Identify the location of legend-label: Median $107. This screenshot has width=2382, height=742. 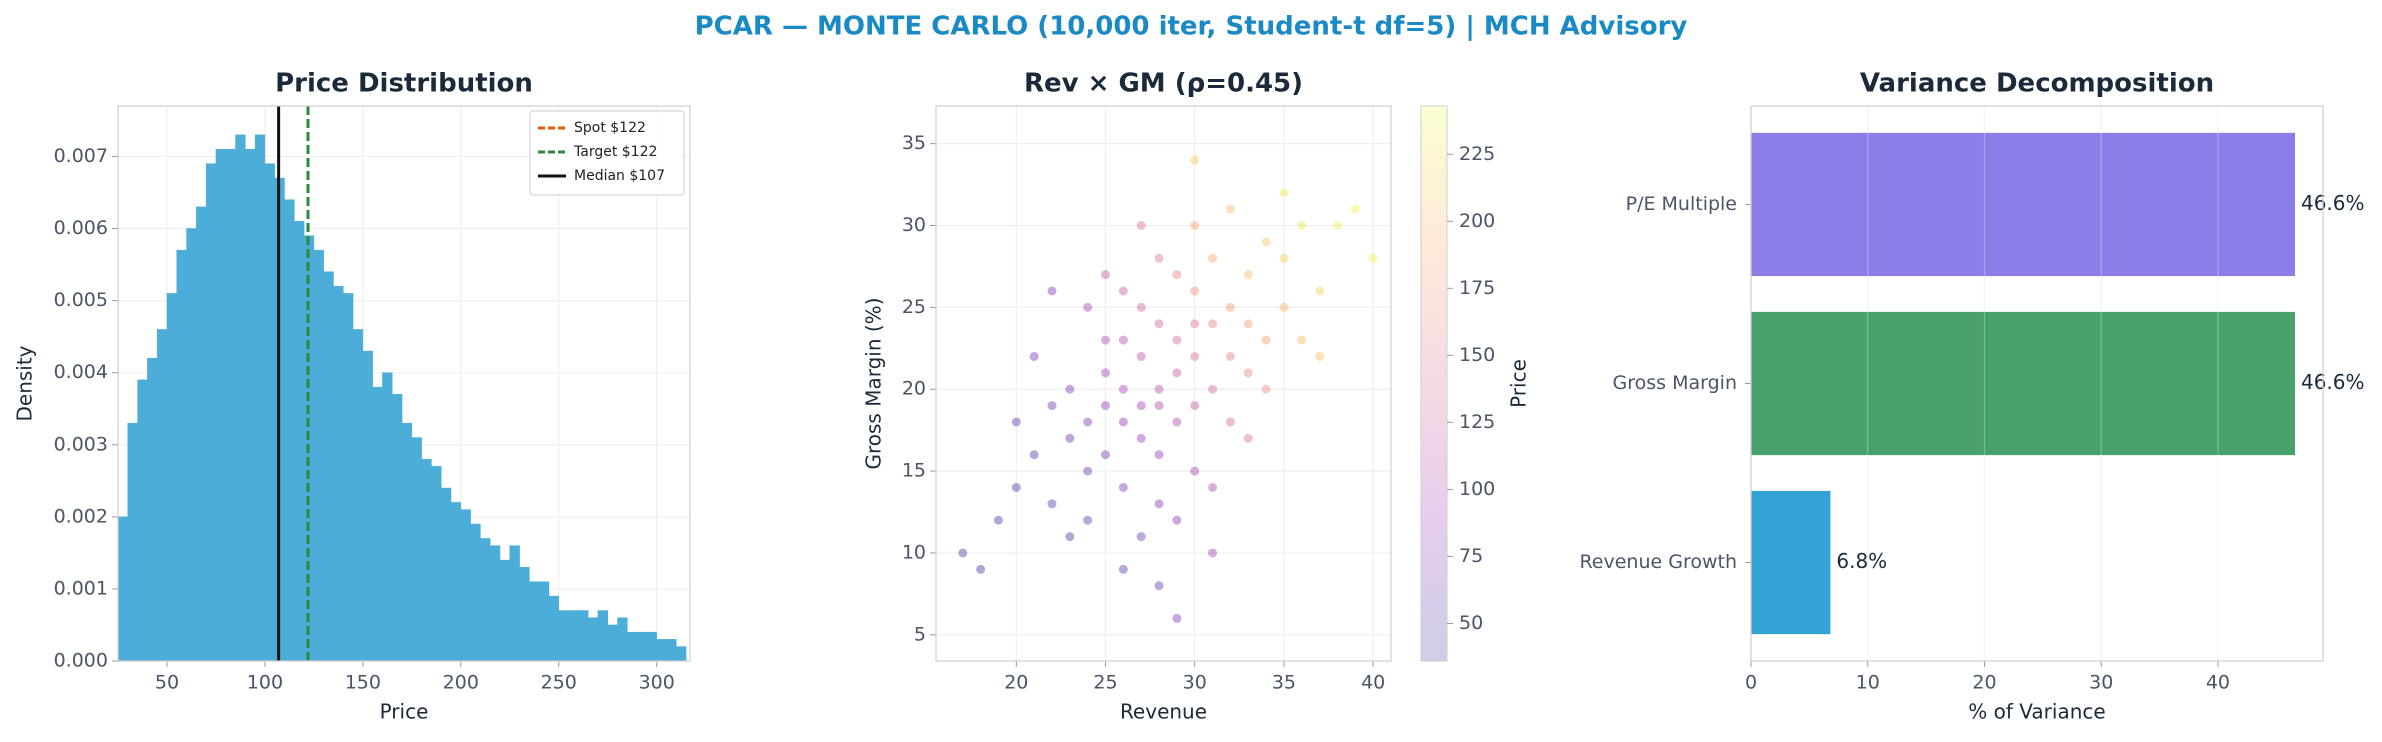
(619, 176).